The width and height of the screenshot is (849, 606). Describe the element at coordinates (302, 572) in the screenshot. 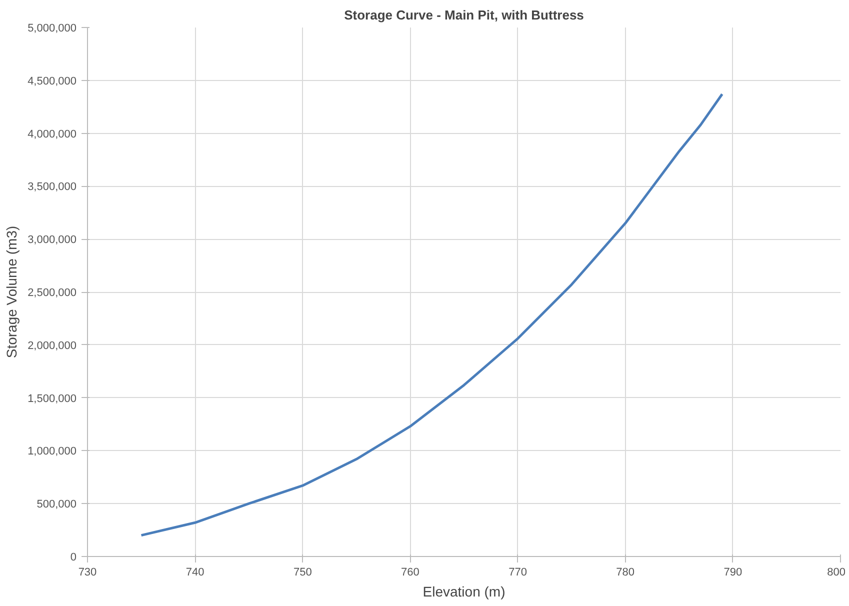

I see `x-tick-label: 750` at that location.